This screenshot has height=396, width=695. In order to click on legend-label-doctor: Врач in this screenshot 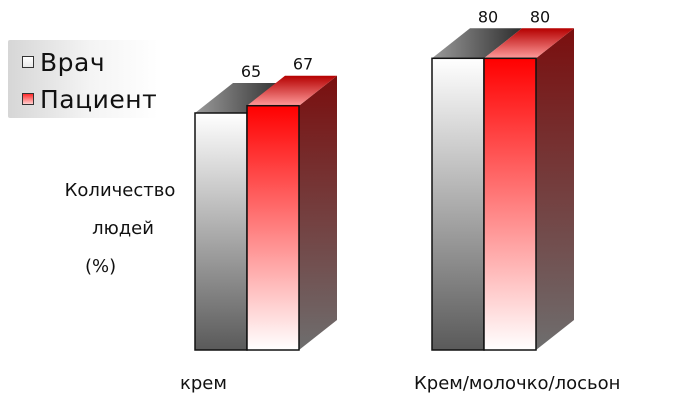, I will do `click(73, 62)`.